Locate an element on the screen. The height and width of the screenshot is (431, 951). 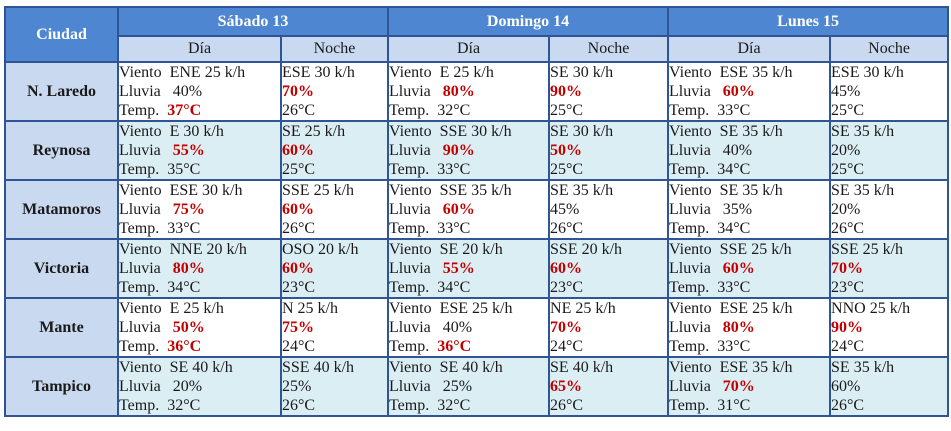
rain-line: Lluvia 70% is located at coordinates (749, 386).